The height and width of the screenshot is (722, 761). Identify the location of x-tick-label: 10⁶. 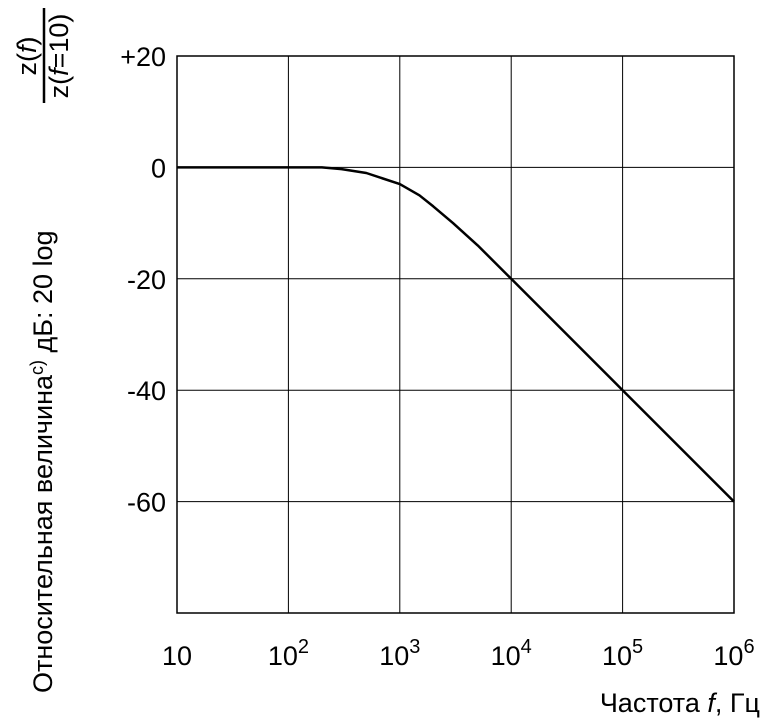
(733, 653).